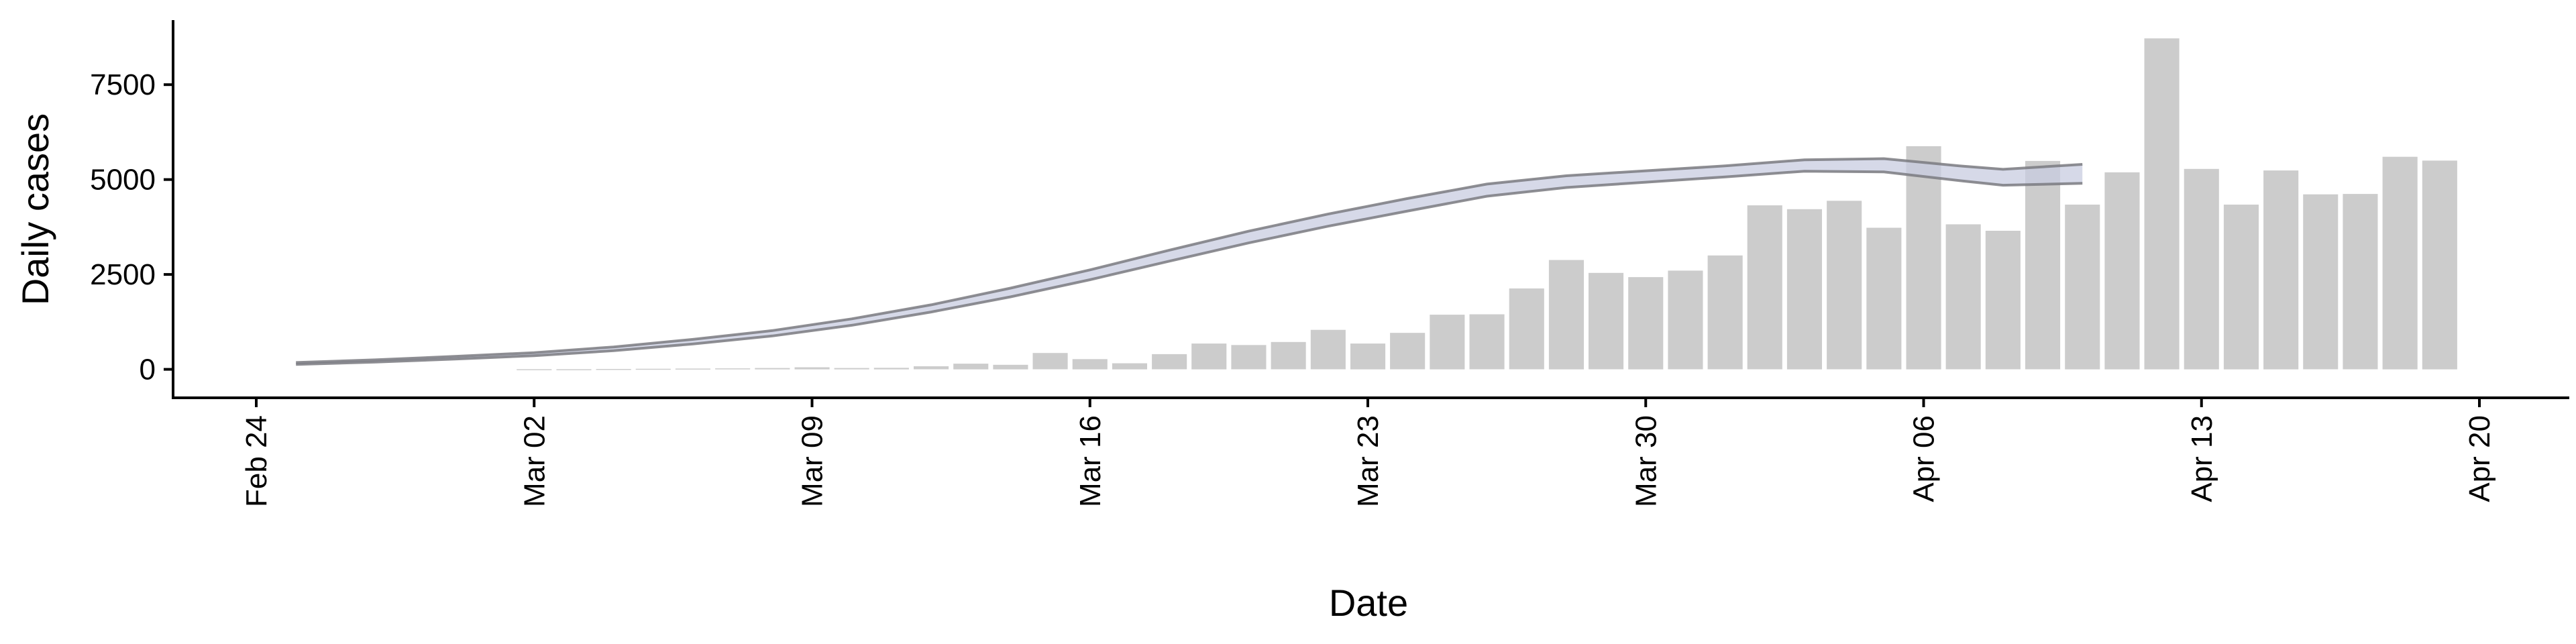  What do you see at coordinates (1645, 461) in the screenshot?
I see `x-tick-label: Mar 30` at bounding box center [1645, 461].